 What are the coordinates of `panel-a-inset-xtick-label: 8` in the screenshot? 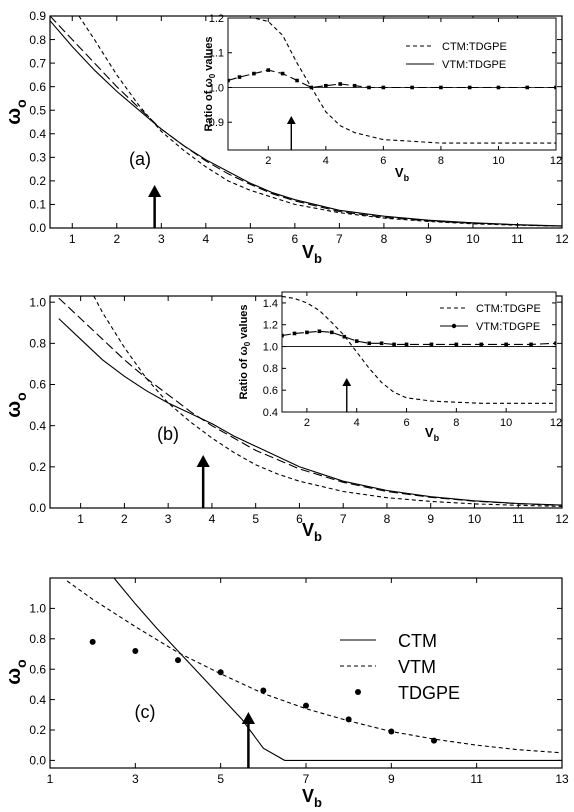 It's located at (441, 161).